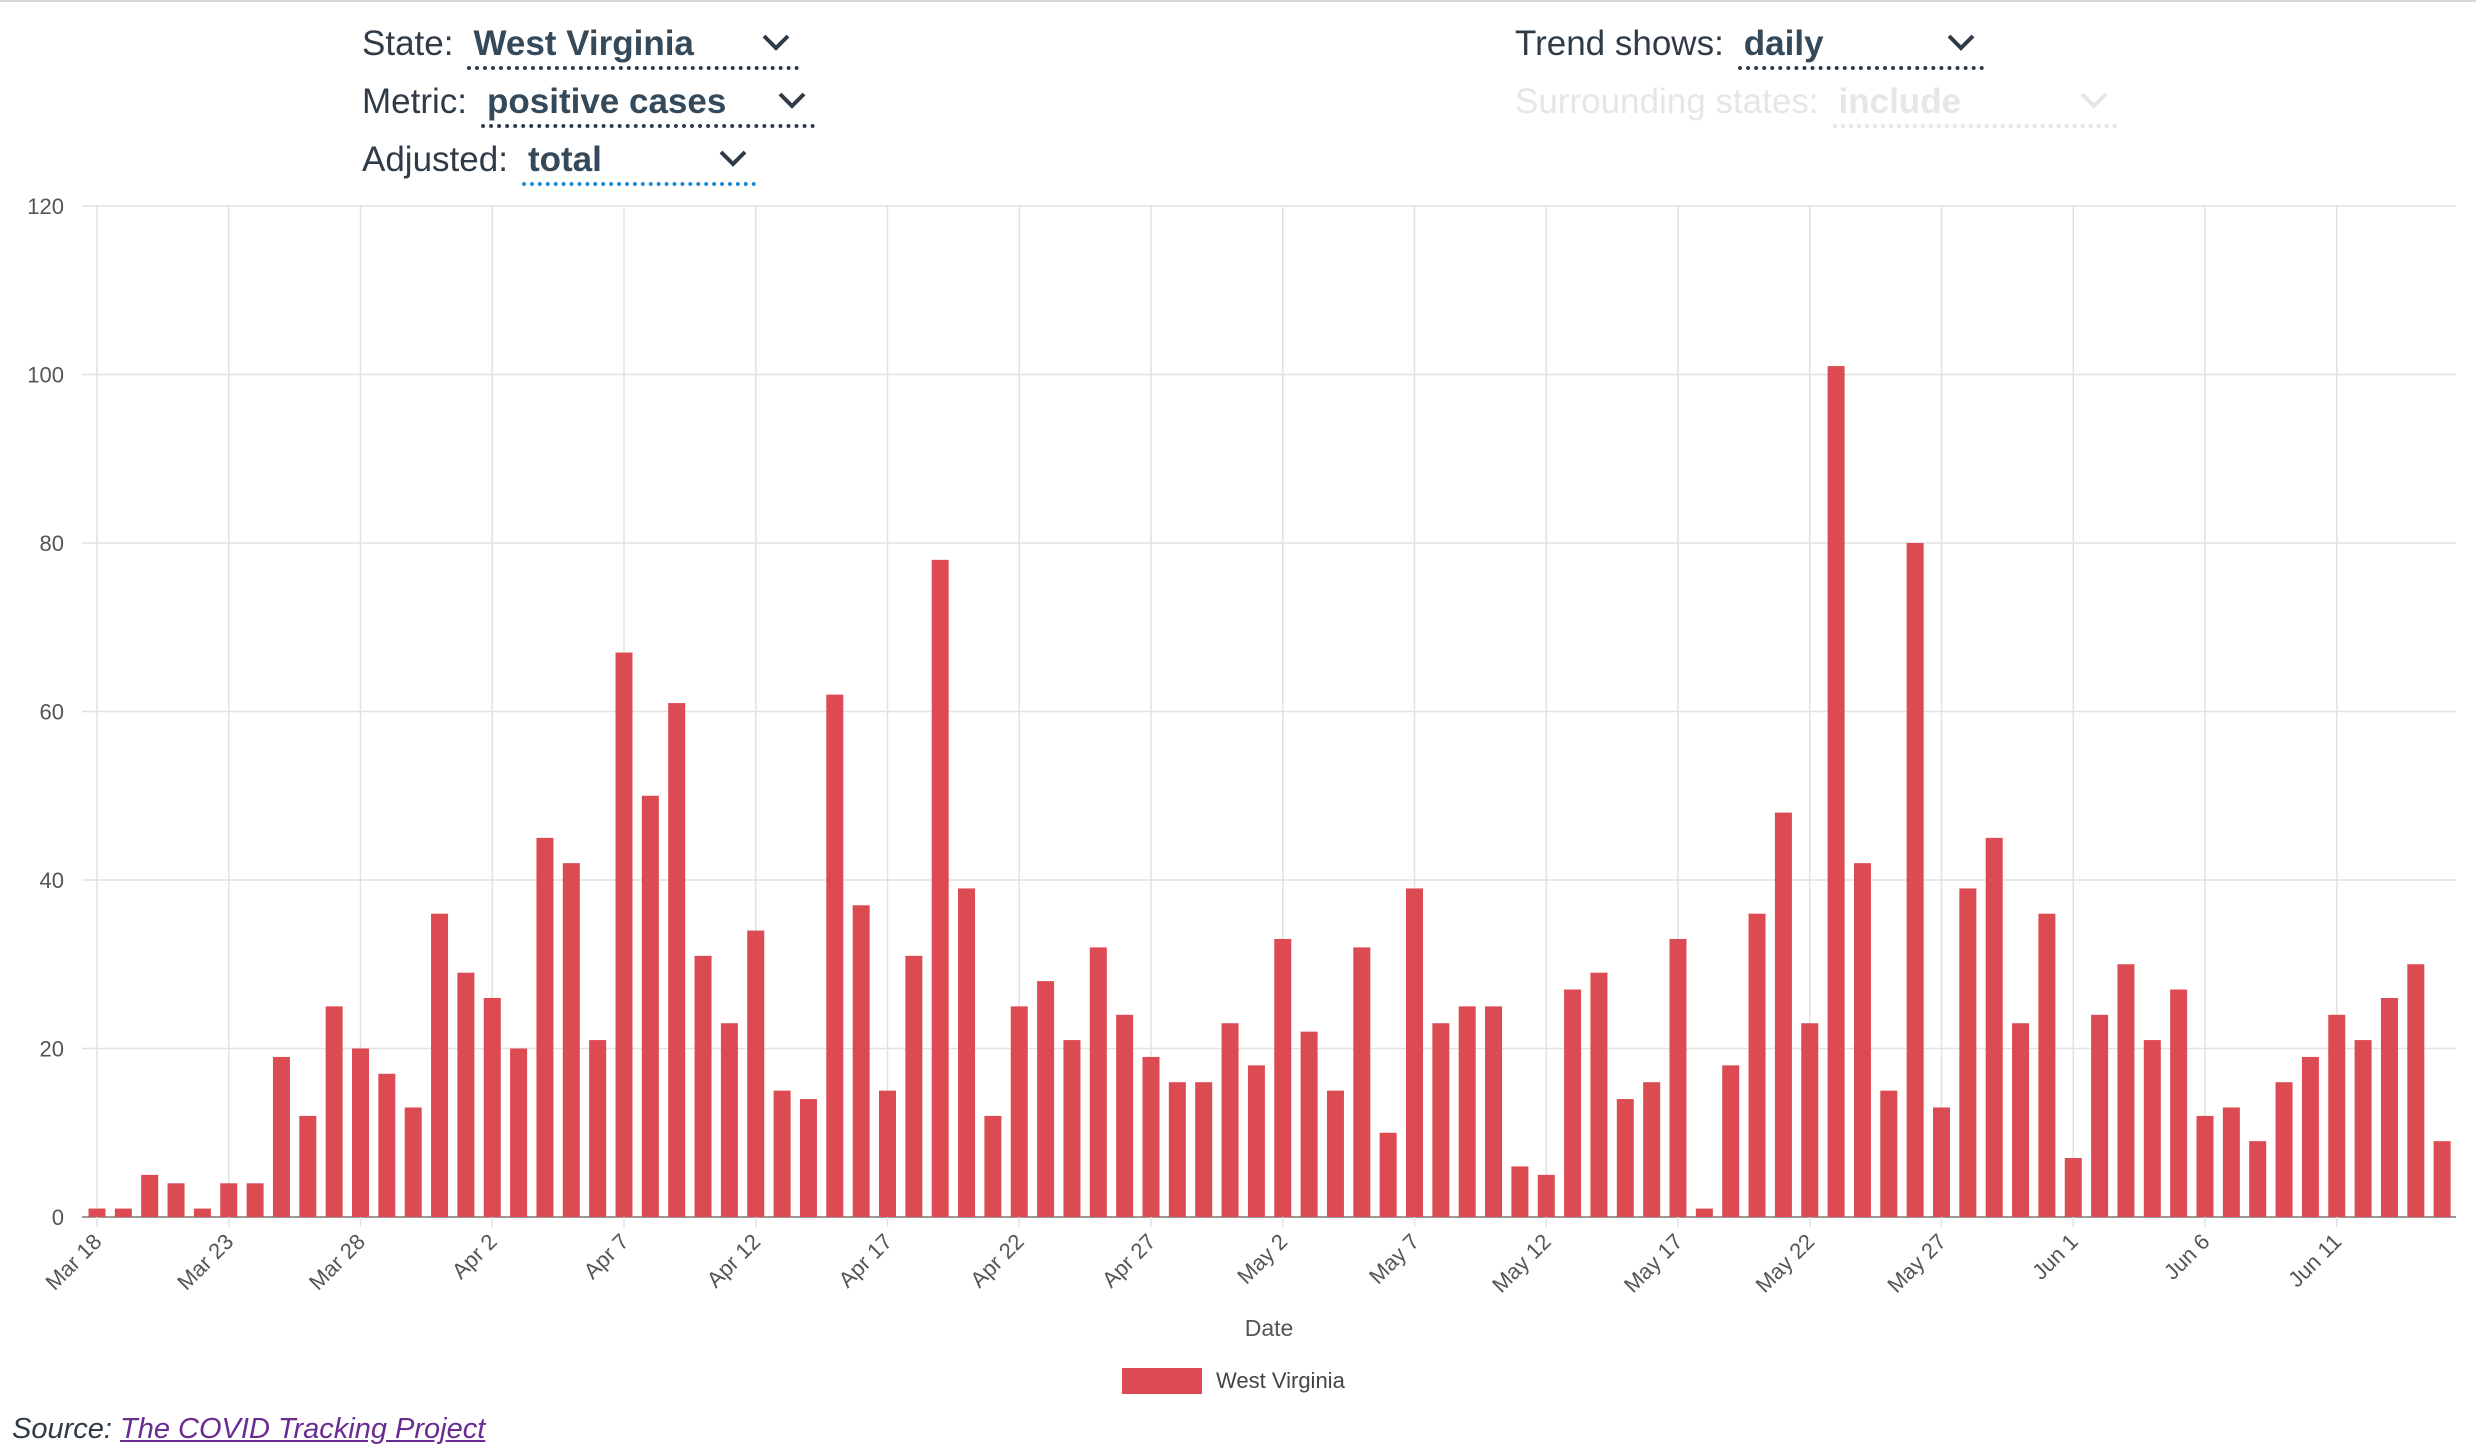 The image size is (2476, 1456). I want to click on source-note: Source: The COVID Tracking Project, so click(248, 1429).